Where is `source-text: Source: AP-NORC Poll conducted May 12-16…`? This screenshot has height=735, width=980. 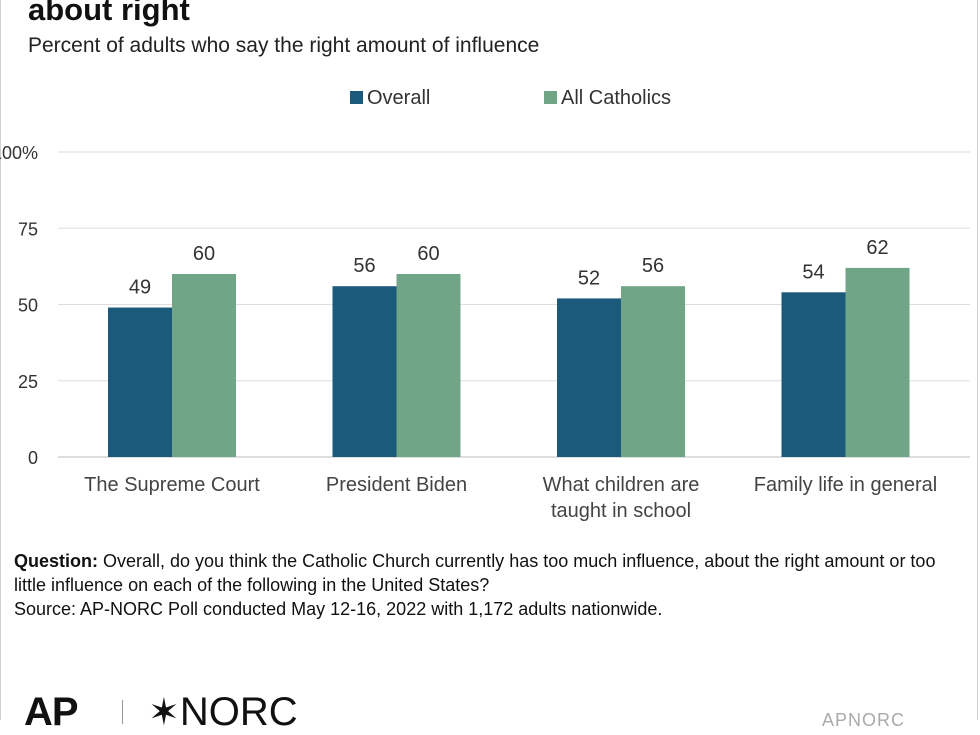 source-text: Source: AP-NORC Poll conducted May 12-16… is located at coordinates (338, 609).